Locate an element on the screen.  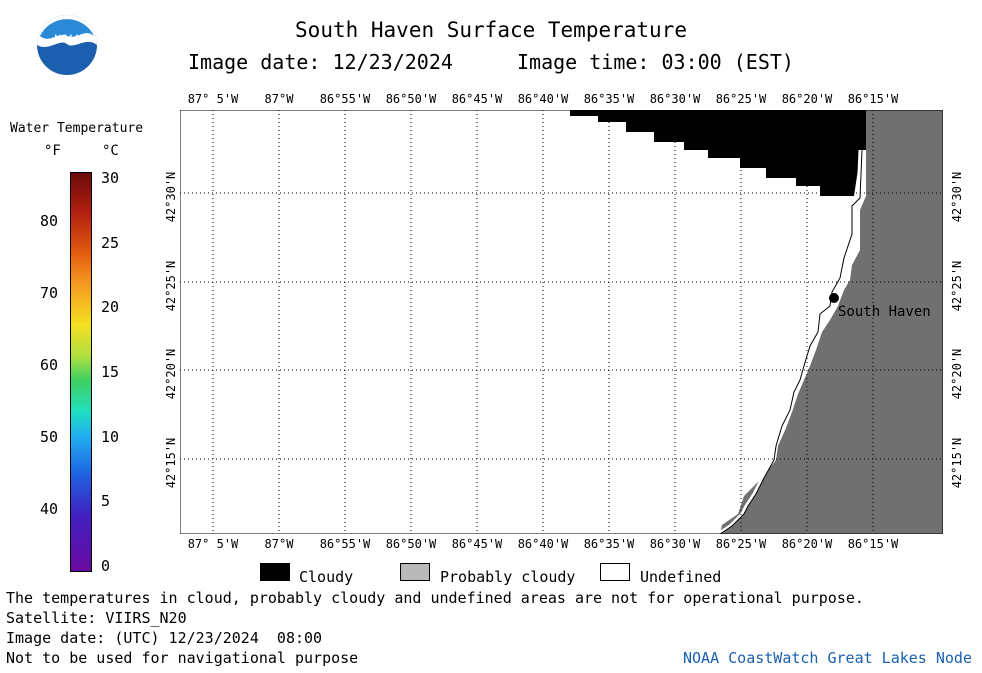
lon-label-top: 86°55'W is located at coordinates (345, 99).